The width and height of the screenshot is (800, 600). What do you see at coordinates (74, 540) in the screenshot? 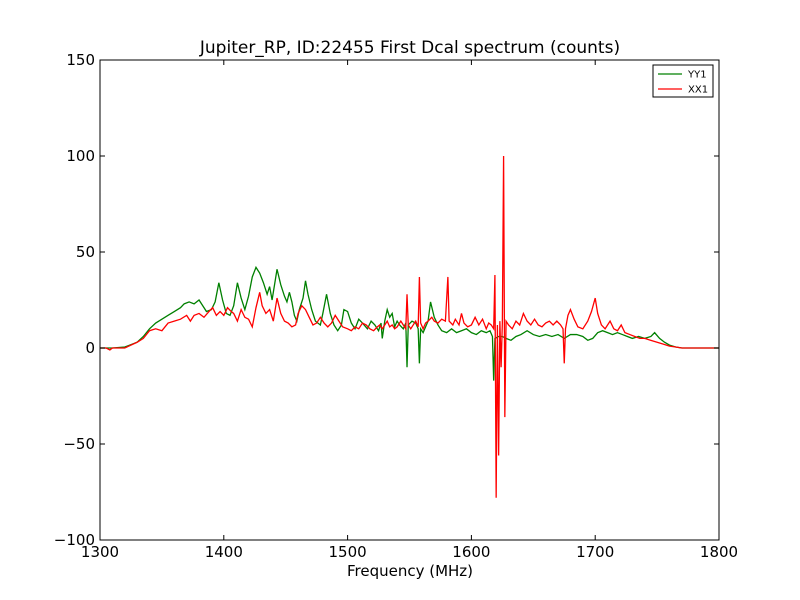
I see `y-tick-label: −100` at bounding box center [74, 540].